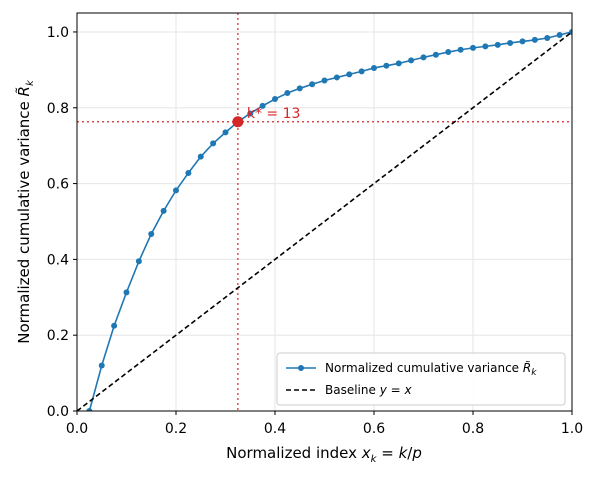 Image resolution: width=598 pixels, height=477 pixels. What do you see at coordinates (274, 114) in the screenshot?
I see `highlight-label: k* = 13` at bounding box center [274, 114].